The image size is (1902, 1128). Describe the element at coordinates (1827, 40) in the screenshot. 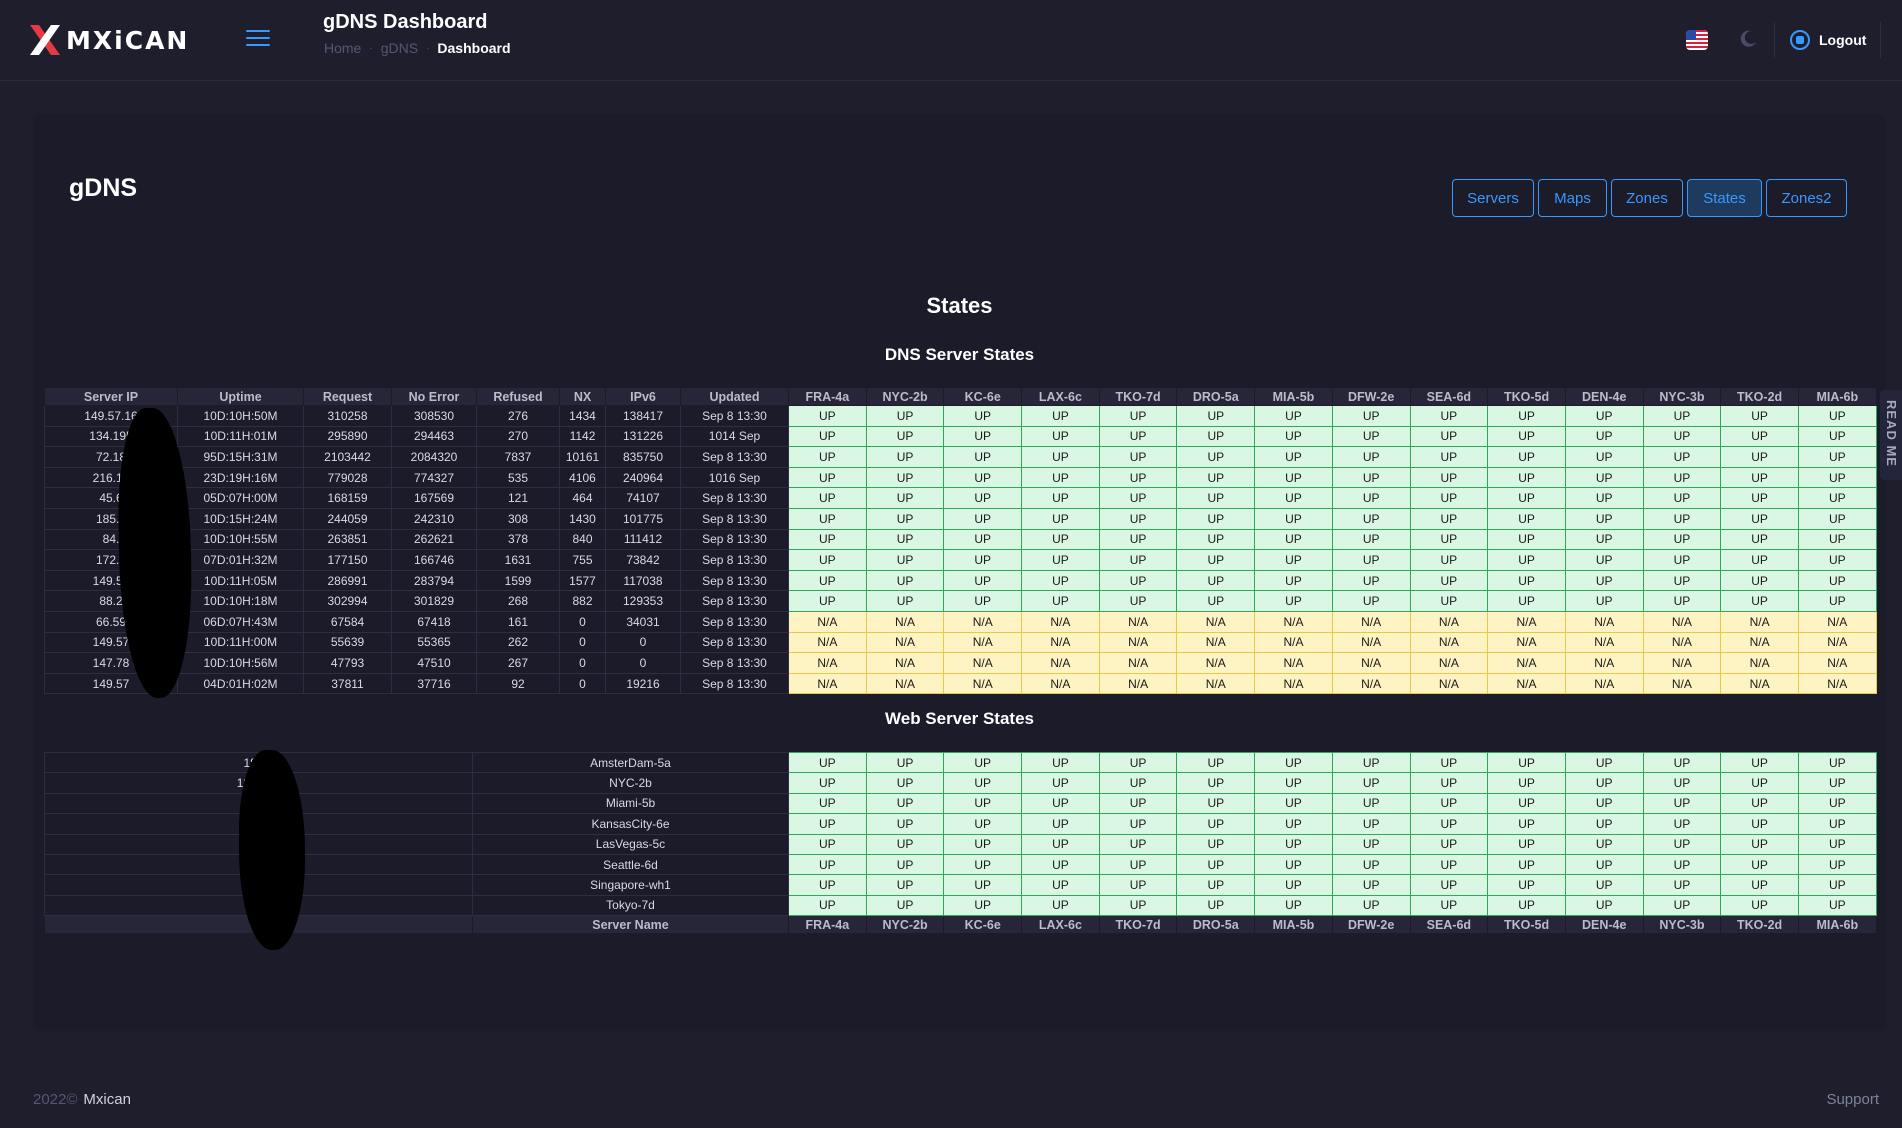

I see `logout-button: Logout` at that location.